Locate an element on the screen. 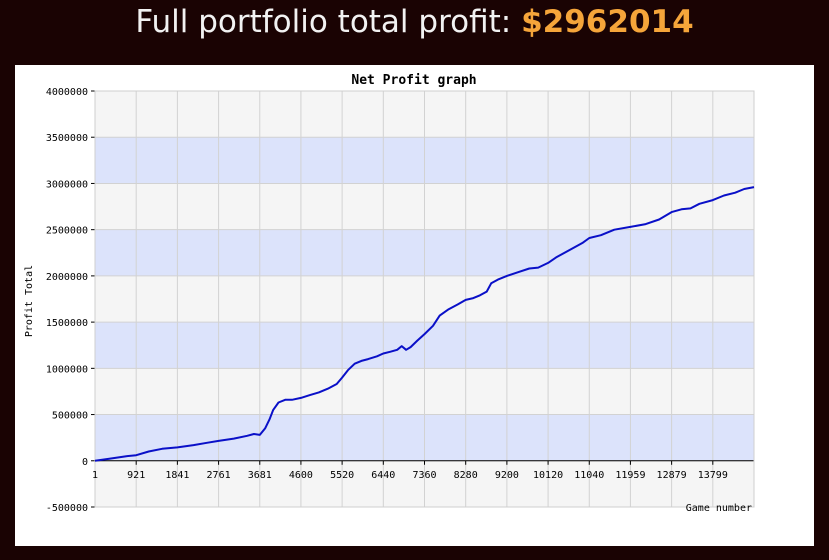 The width and height of the screenshot is (829, 560). y-tick-label: 1000000 is located at coordinates (67, 369).